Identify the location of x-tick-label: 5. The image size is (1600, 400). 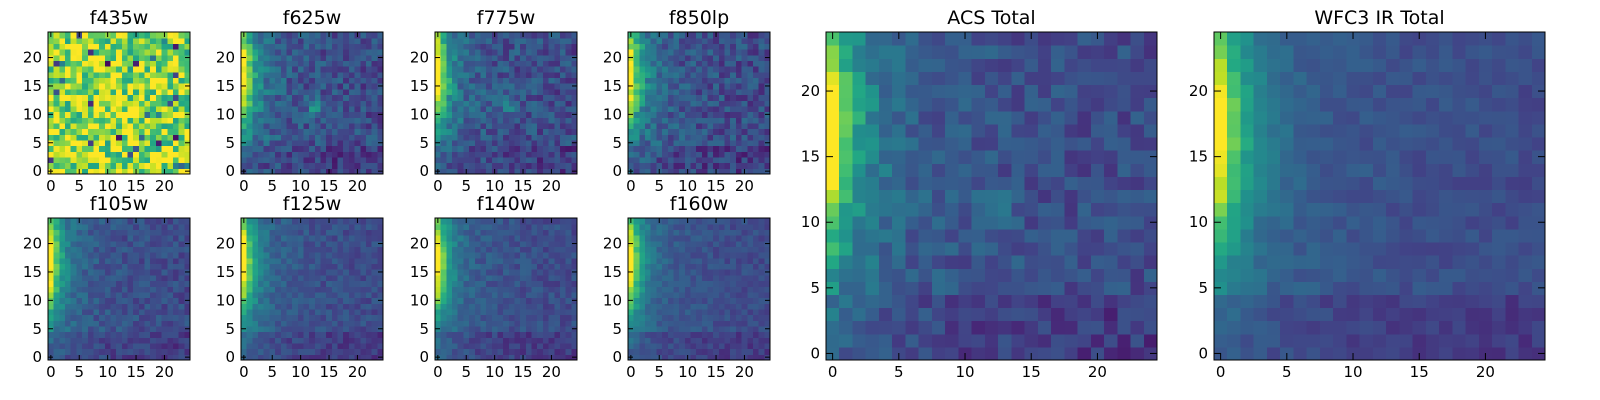
(79, 372).